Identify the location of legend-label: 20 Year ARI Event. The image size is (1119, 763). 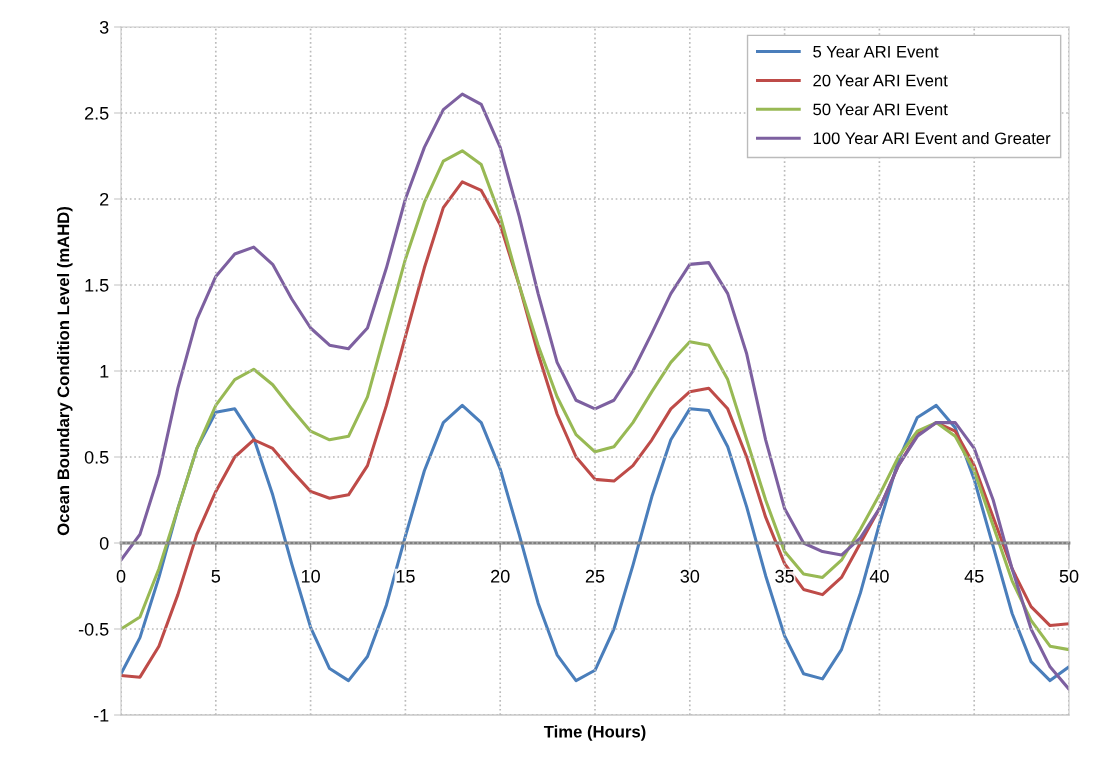
(880, 80).